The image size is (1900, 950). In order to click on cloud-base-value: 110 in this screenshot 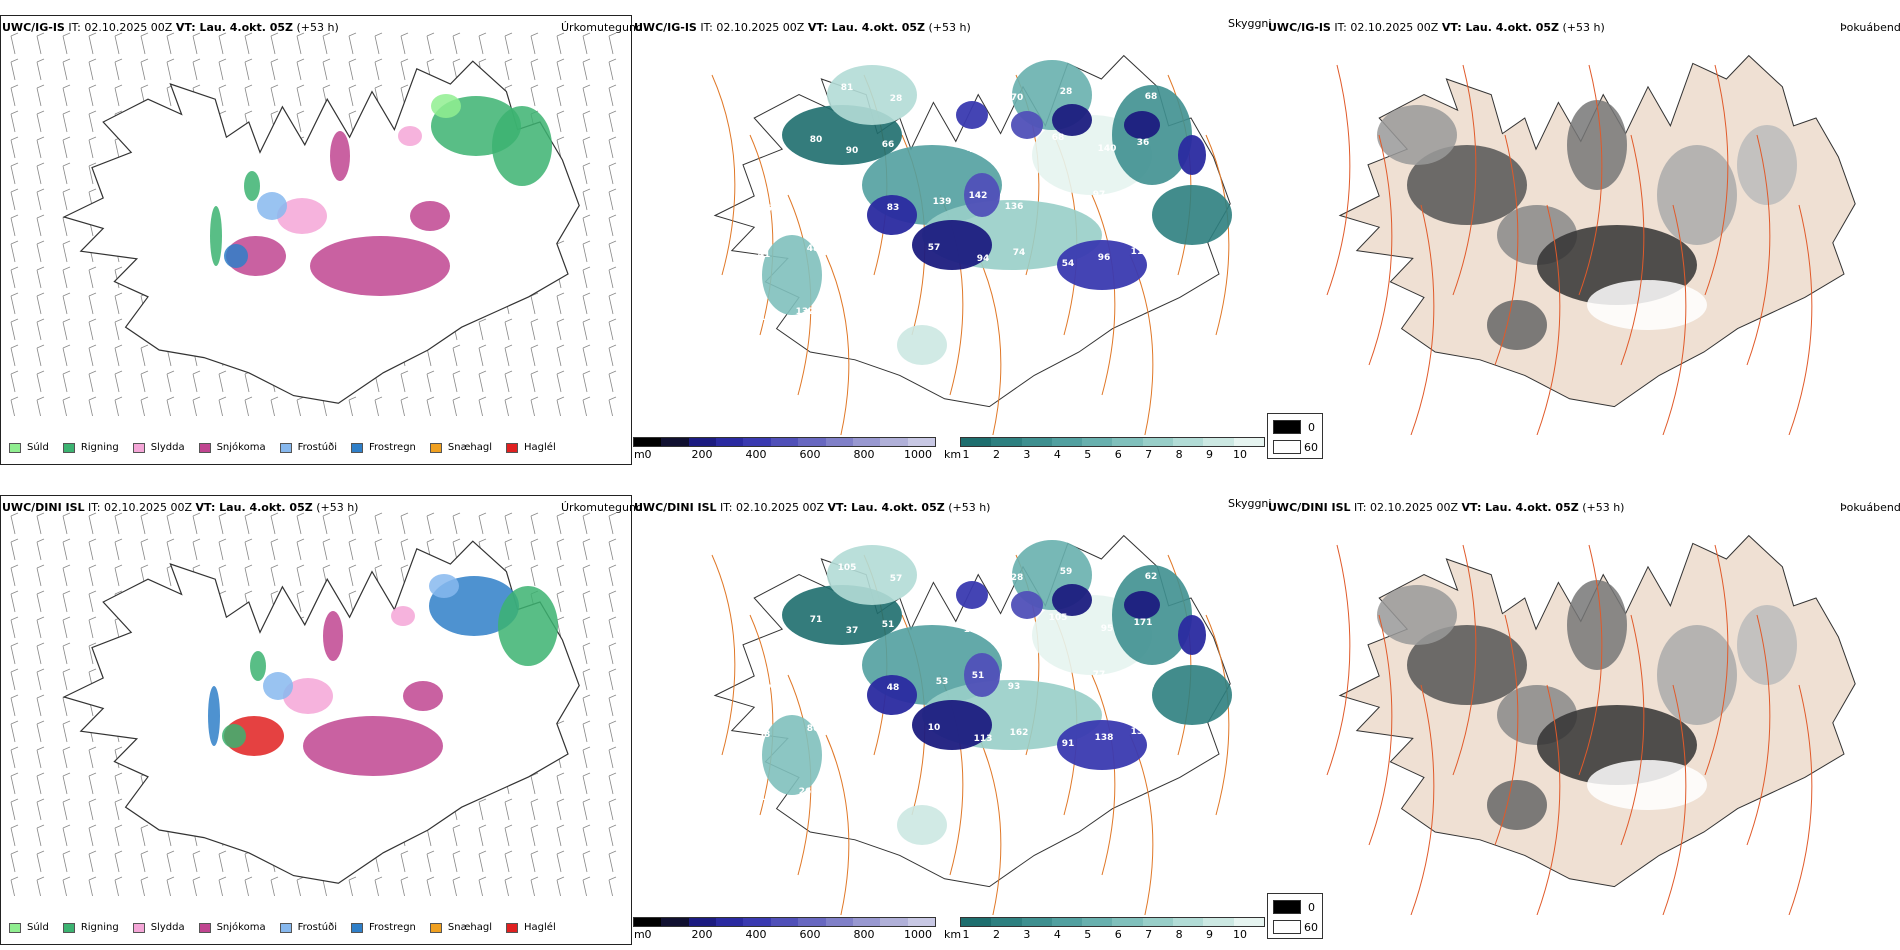, I will do `click(973, 630)`.